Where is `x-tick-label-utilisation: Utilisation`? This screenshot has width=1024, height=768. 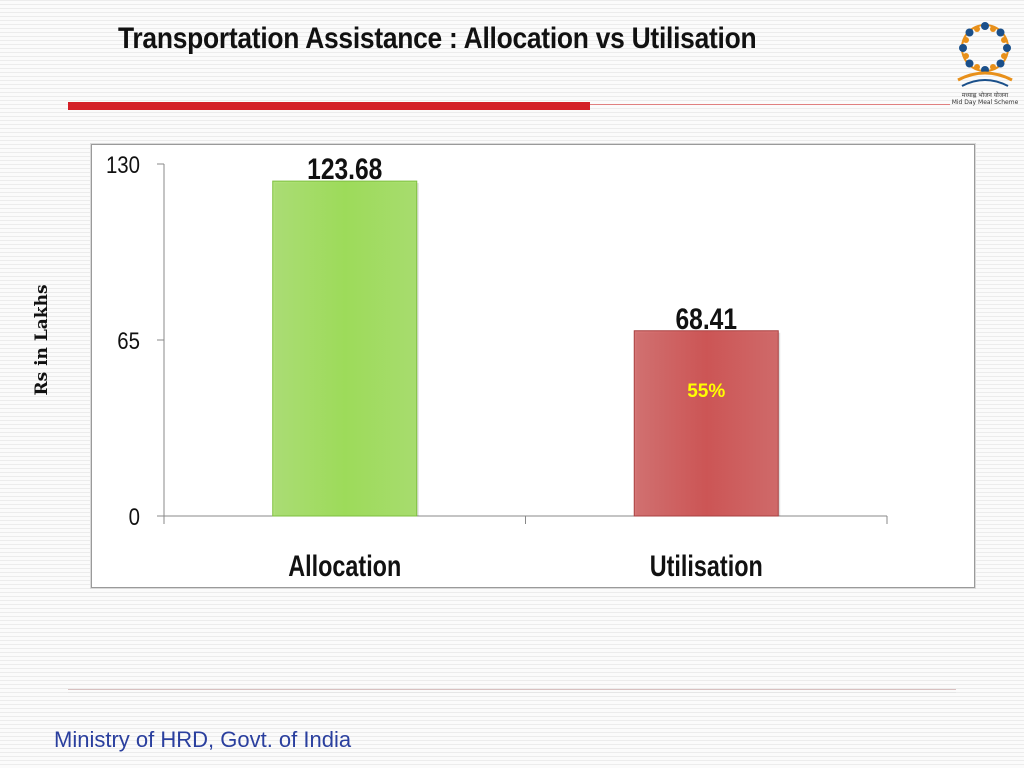
x-tick-label-utilisation: Utilisation is located at coordinates (706, 565).